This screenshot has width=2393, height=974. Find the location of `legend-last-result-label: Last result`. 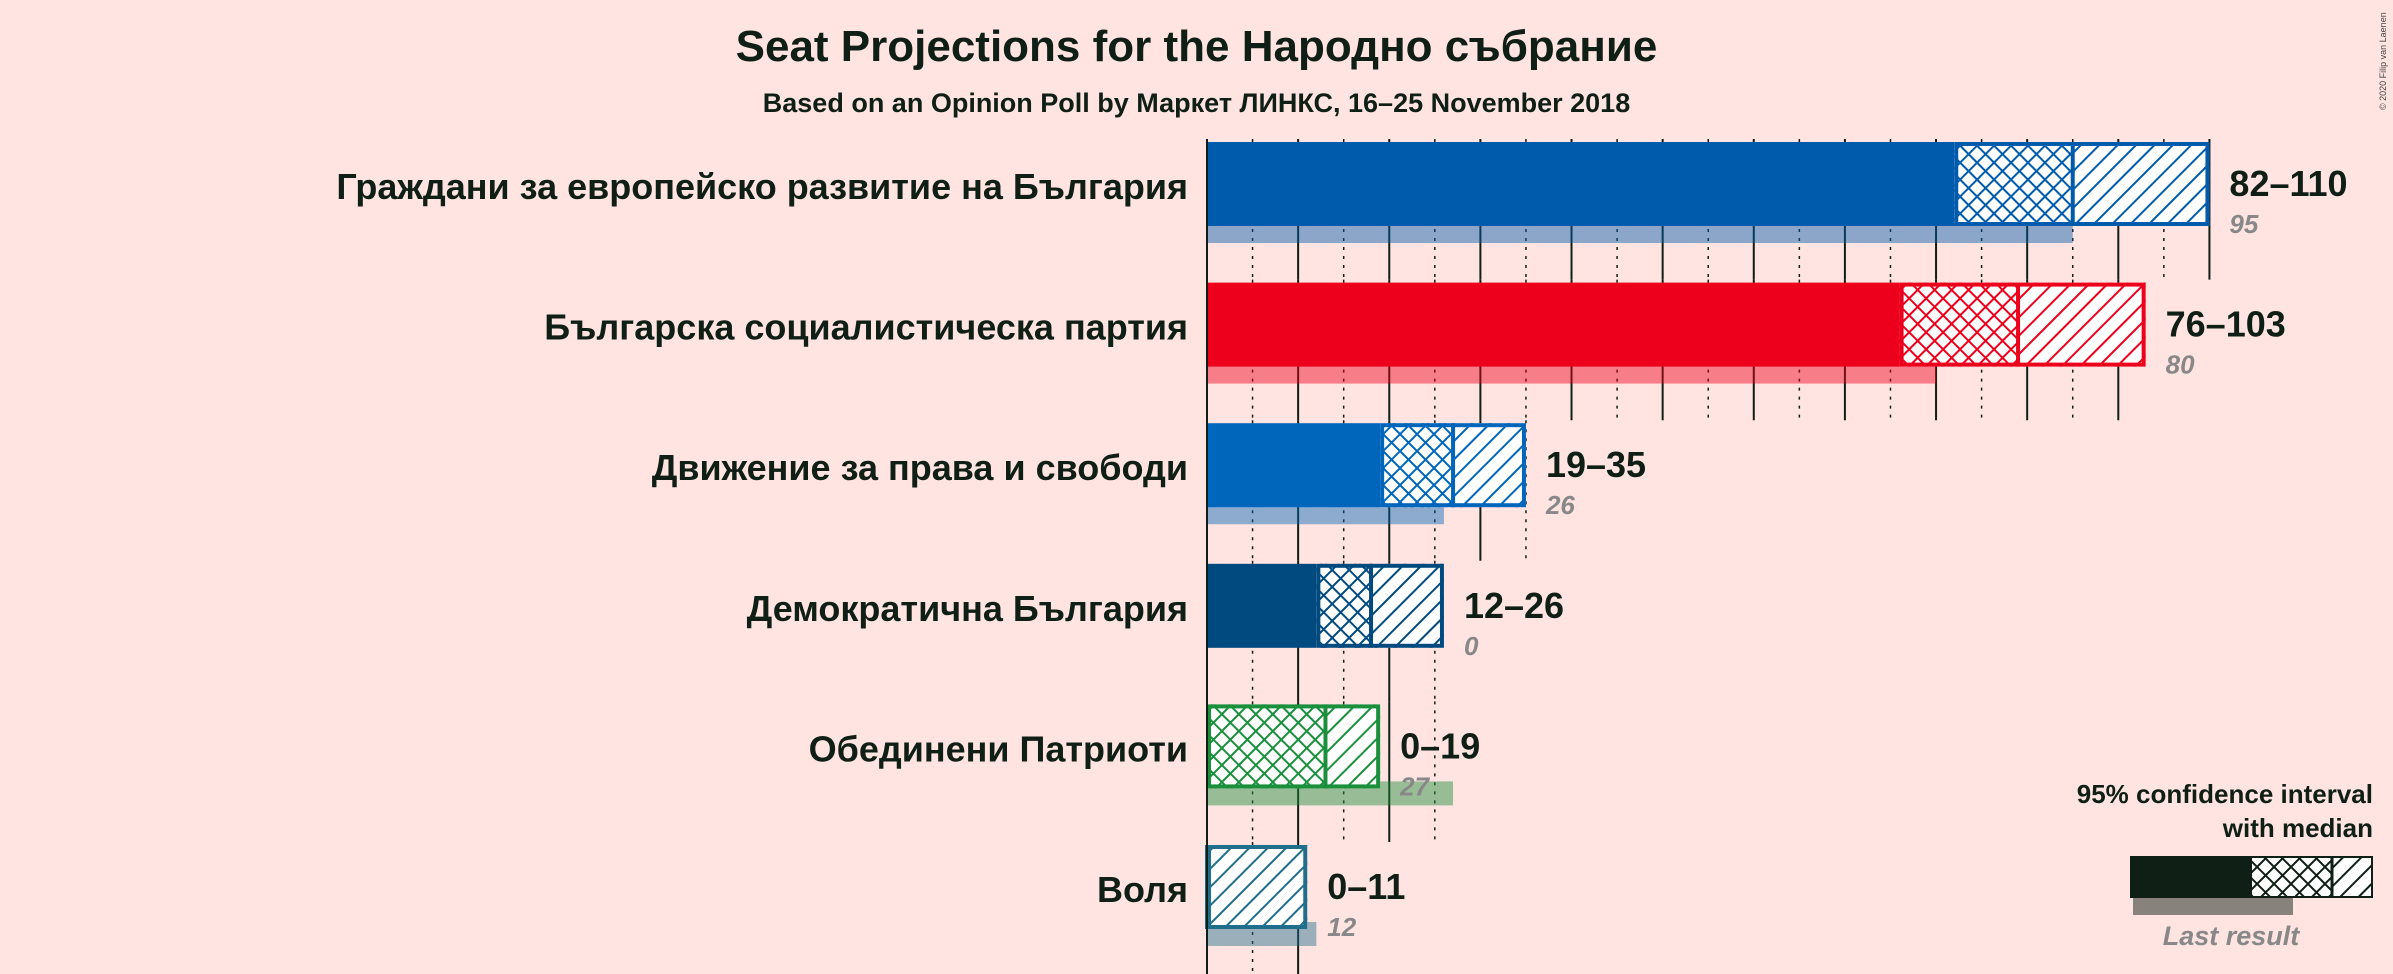

legend-last-result-label: Last result is located at coordinates (2232, 936).